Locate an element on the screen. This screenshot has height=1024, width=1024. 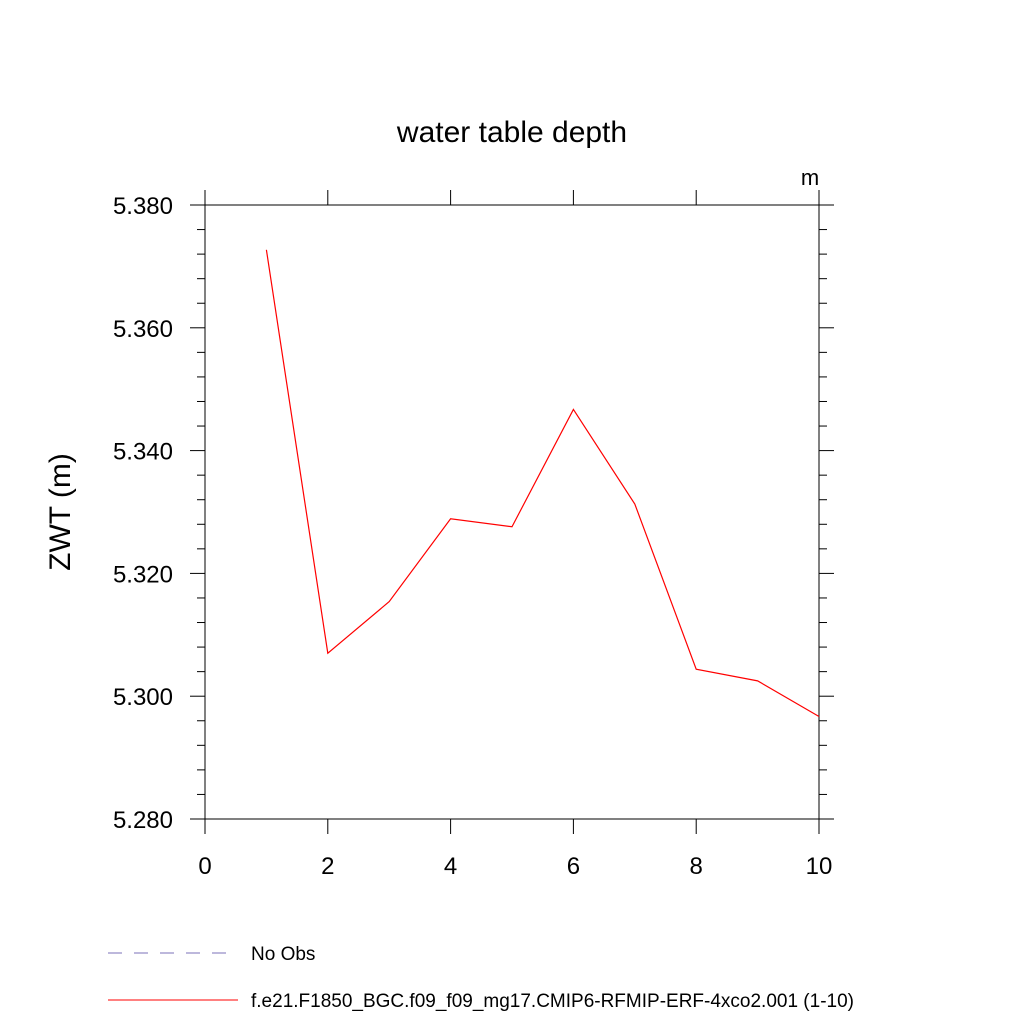
y-axis-label: ZWT (m) is located at coordinates (60, 512).